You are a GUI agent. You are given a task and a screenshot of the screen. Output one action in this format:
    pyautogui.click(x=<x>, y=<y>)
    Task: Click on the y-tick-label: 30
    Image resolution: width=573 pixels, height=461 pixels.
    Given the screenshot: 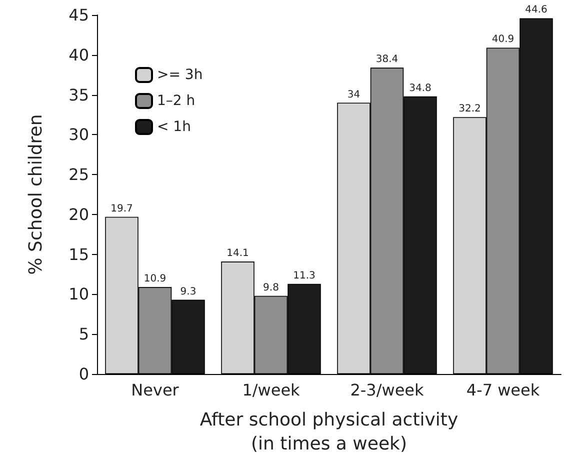 What is the action you would take?
    pyautogui.click(x=78, y=134)
    